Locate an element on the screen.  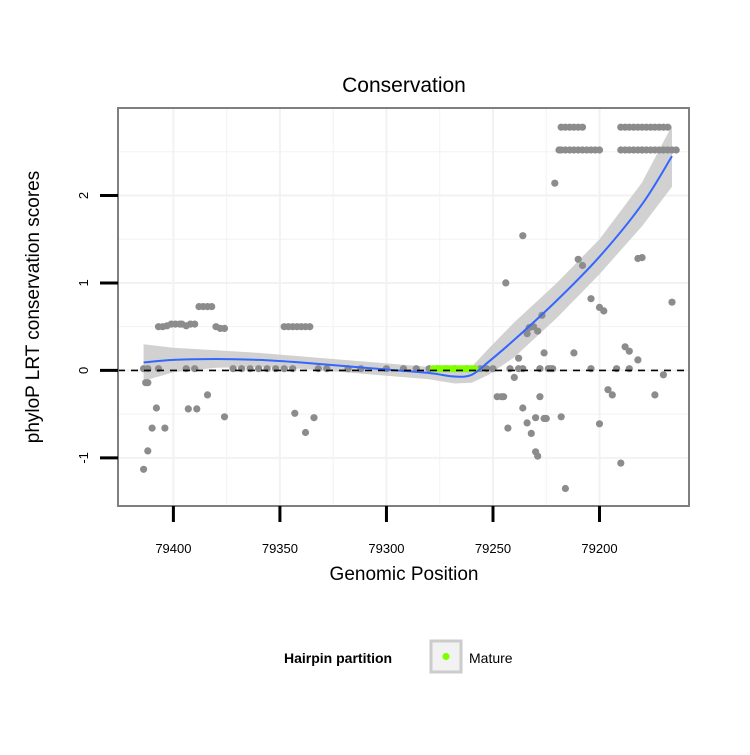
x-tick-label: 79300 is located at coordinates (386, 548).